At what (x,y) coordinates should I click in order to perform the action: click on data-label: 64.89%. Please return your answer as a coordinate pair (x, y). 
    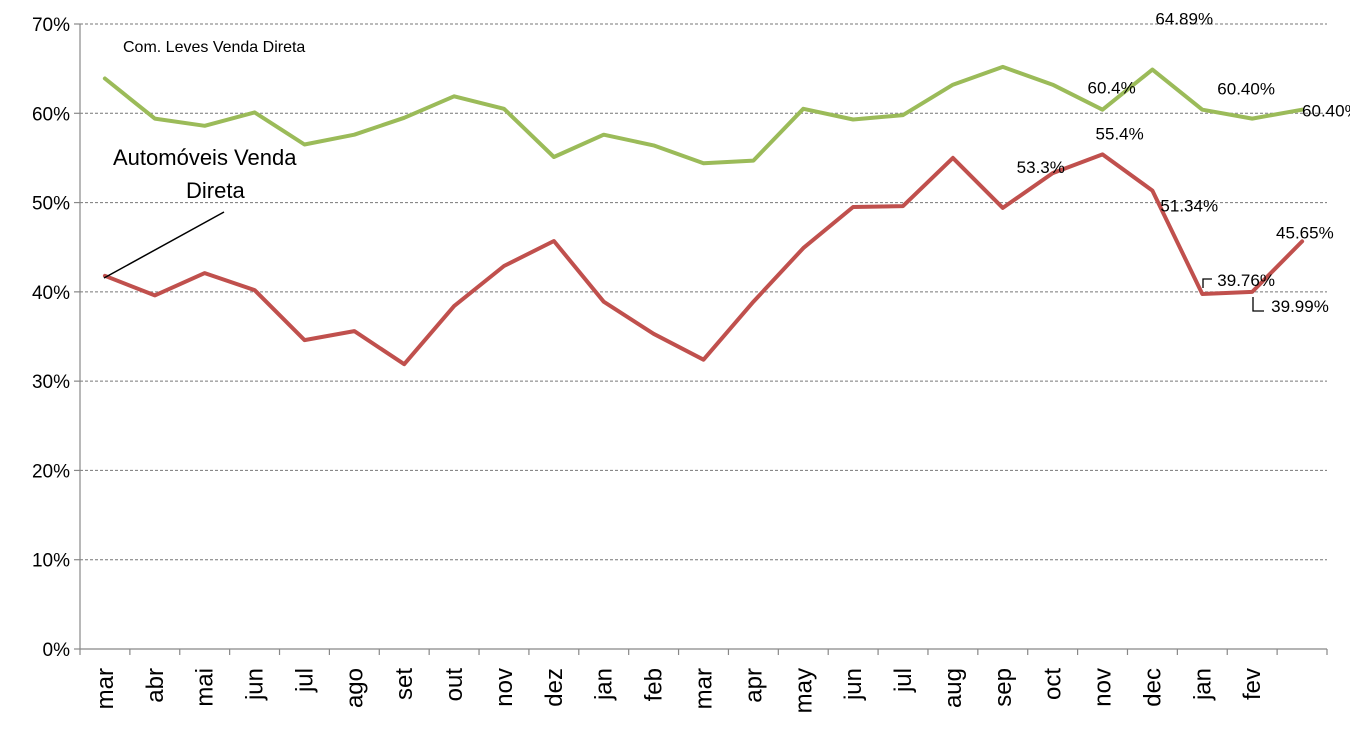
    Looking at the image, I should click on (1184, 19).